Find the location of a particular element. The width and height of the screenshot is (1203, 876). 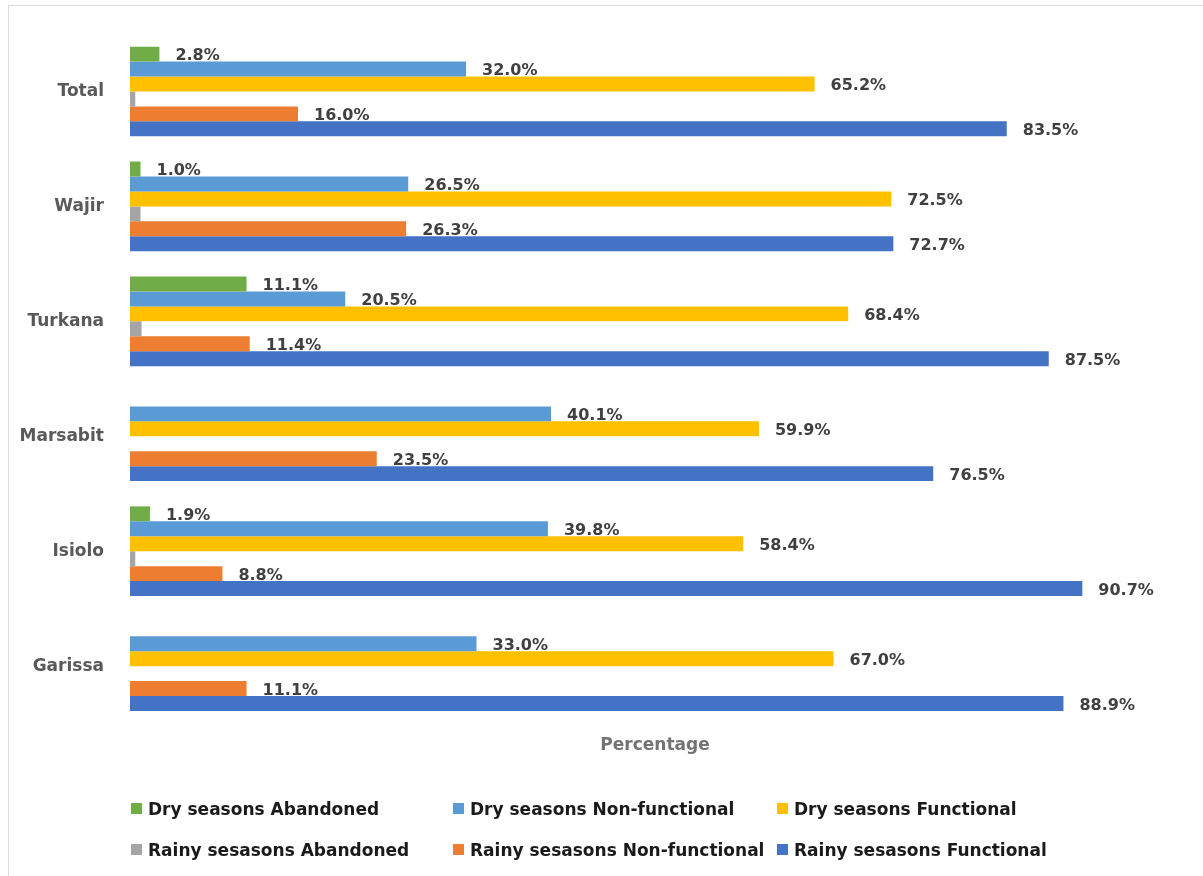

data-label: 58.4% is located at coordinates (787, 544).